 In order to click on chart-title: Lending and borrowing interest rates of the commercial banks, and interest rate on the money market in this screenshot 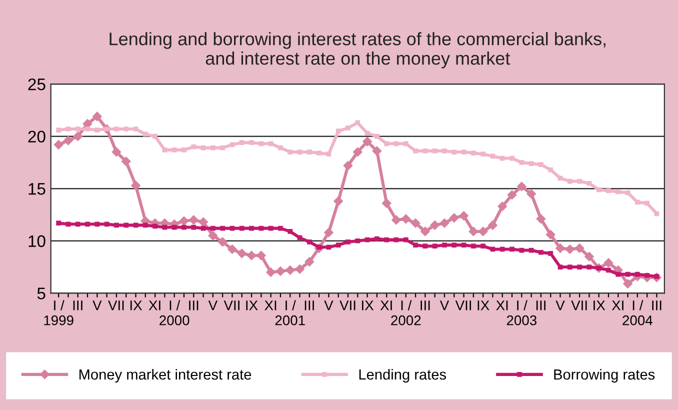, I will do `click(358, 50)`.